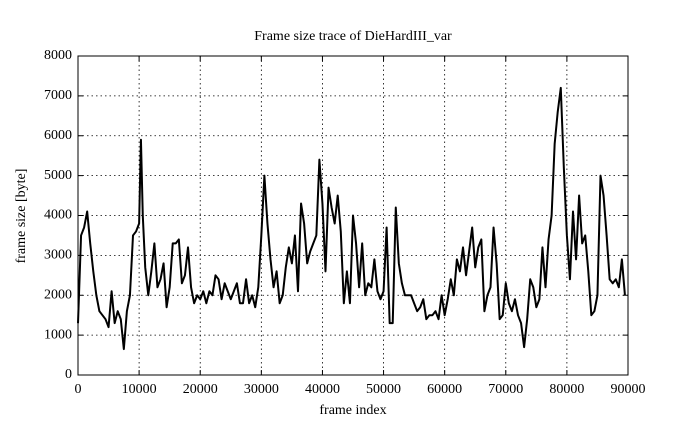  What do you see at coordinates (139, 389) in the screenshot?
I see `x-tick-label: 10000` at bounding box center [139, 389].